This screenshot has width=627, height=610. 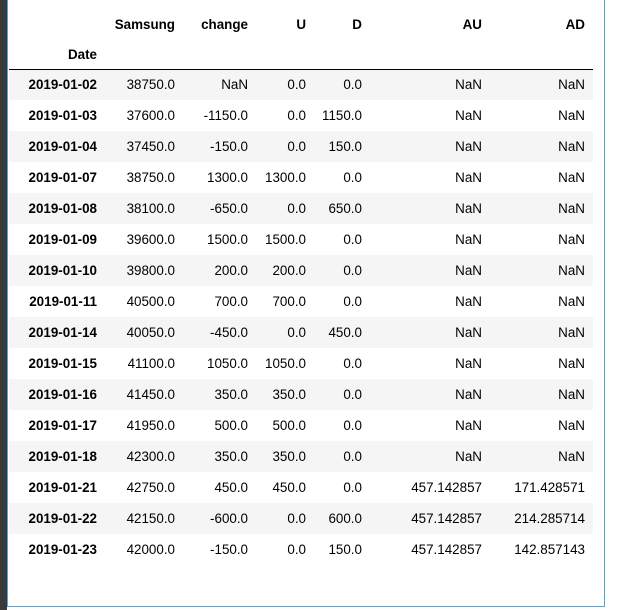 What do you see at coordinates (285, 363) in the screenshot?
I see `cell-u: 1050.0` at bounding box center [285, 363].